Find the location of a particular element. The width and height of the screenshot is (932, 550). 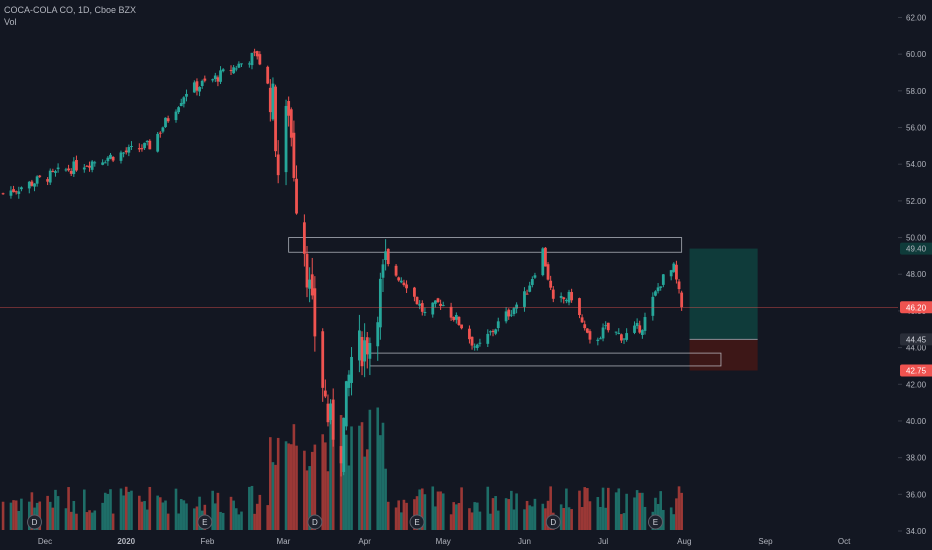

event-marker-label: E is located at coordinates (655, 522).